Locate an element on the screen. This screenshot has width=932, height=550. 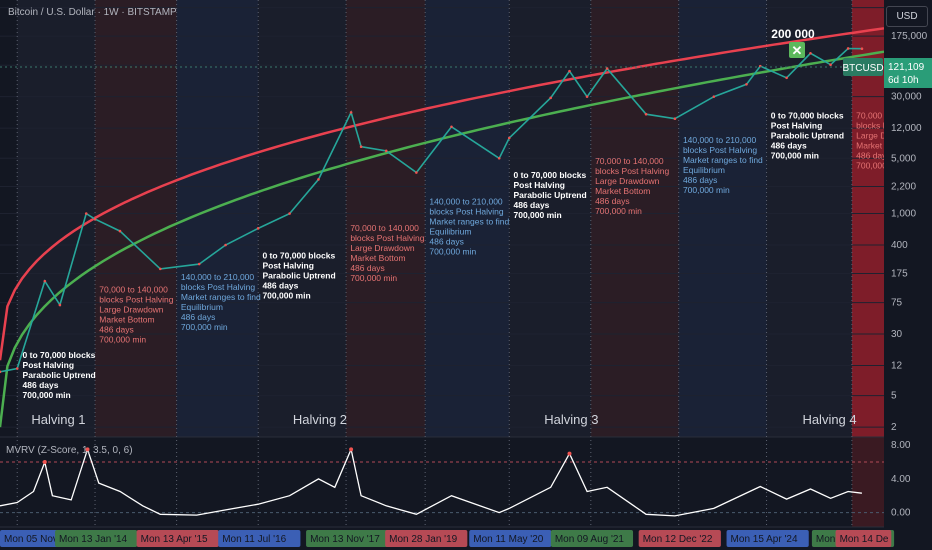
annotation-line: Large Drawdown is located at coordinates (131, 310).